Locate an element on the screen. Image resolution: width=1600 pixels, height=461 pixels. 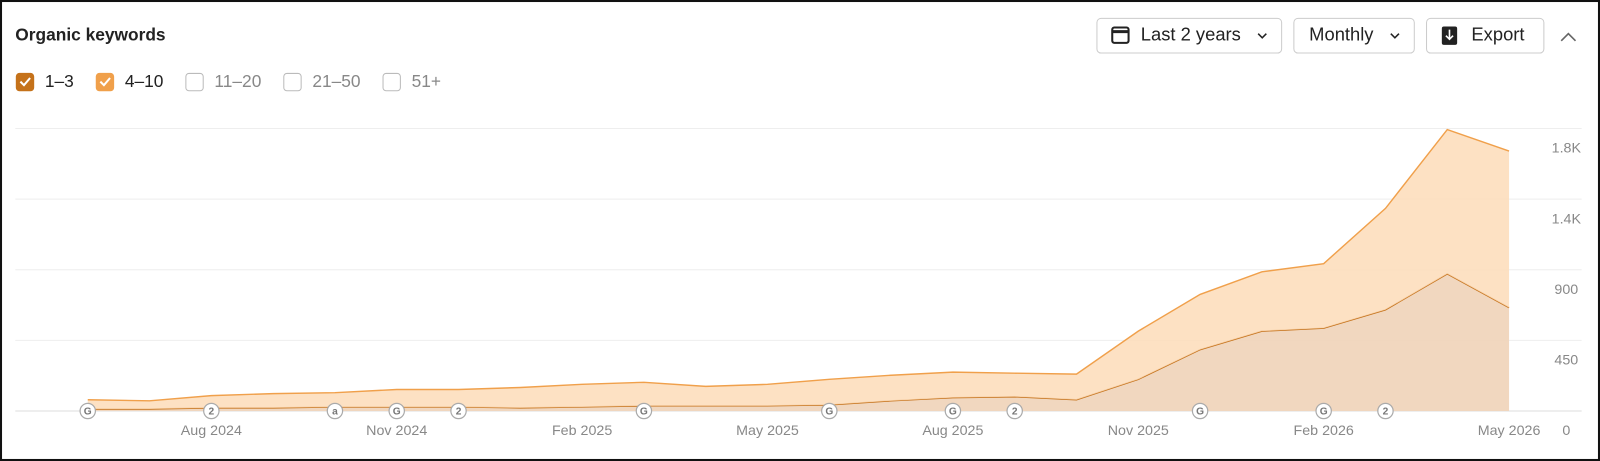
legend-label: 51+ is located at coordinates (426, 81).